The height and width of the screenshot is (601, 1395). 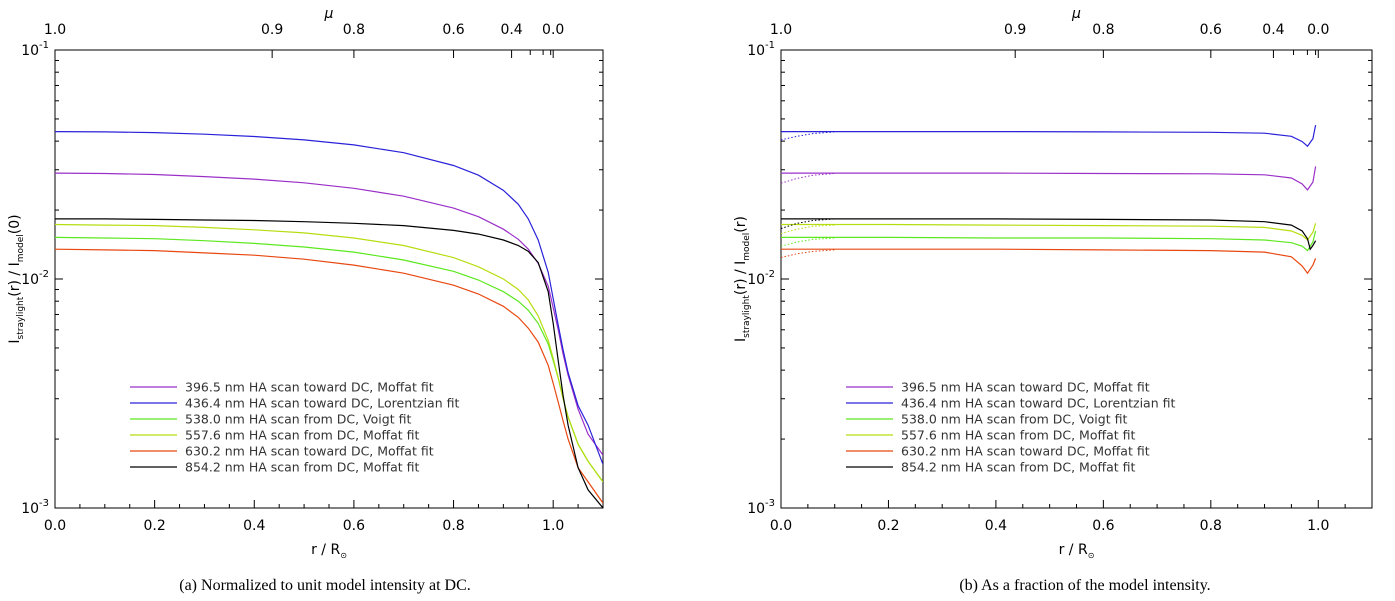 I want to click on y-axis-title: Istraylight(r) / Imodel(r), so click(x=742, y=279).